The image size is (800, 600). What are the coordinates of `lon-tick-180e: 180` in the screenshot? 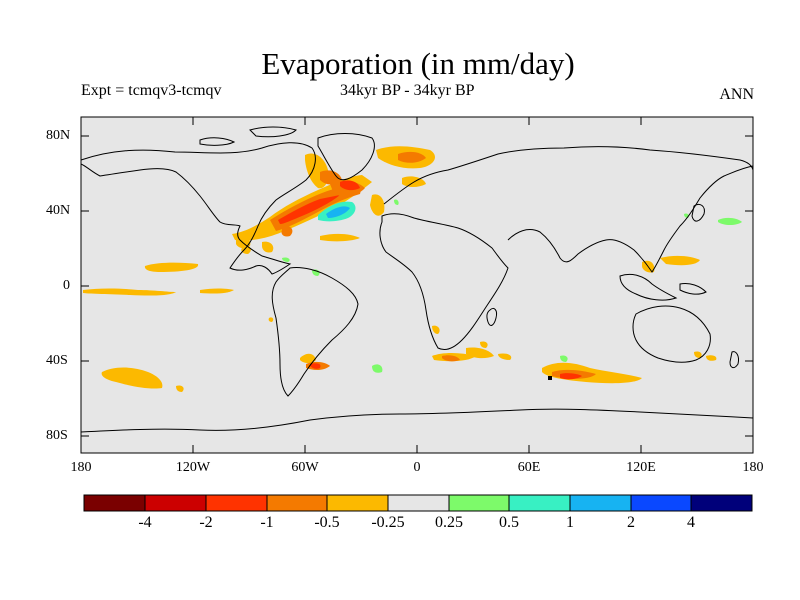 It's located at (753, 467).